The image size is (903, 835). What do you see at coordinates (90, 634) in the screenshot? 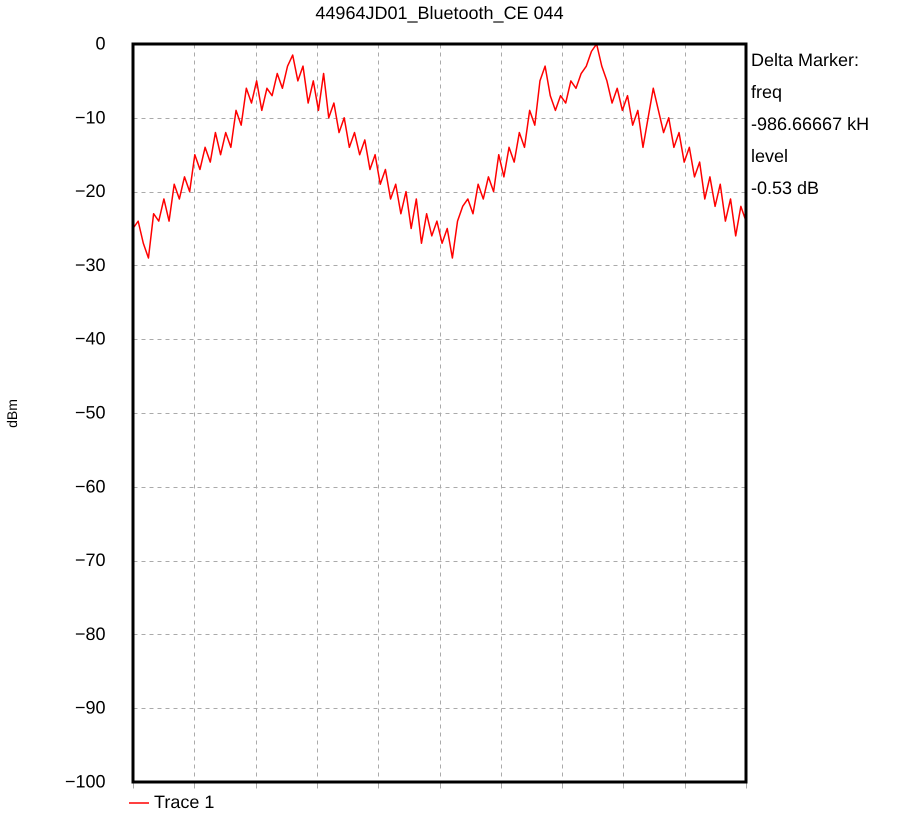
I see `y-tick-label: −80` at bounding box center [90, 634].